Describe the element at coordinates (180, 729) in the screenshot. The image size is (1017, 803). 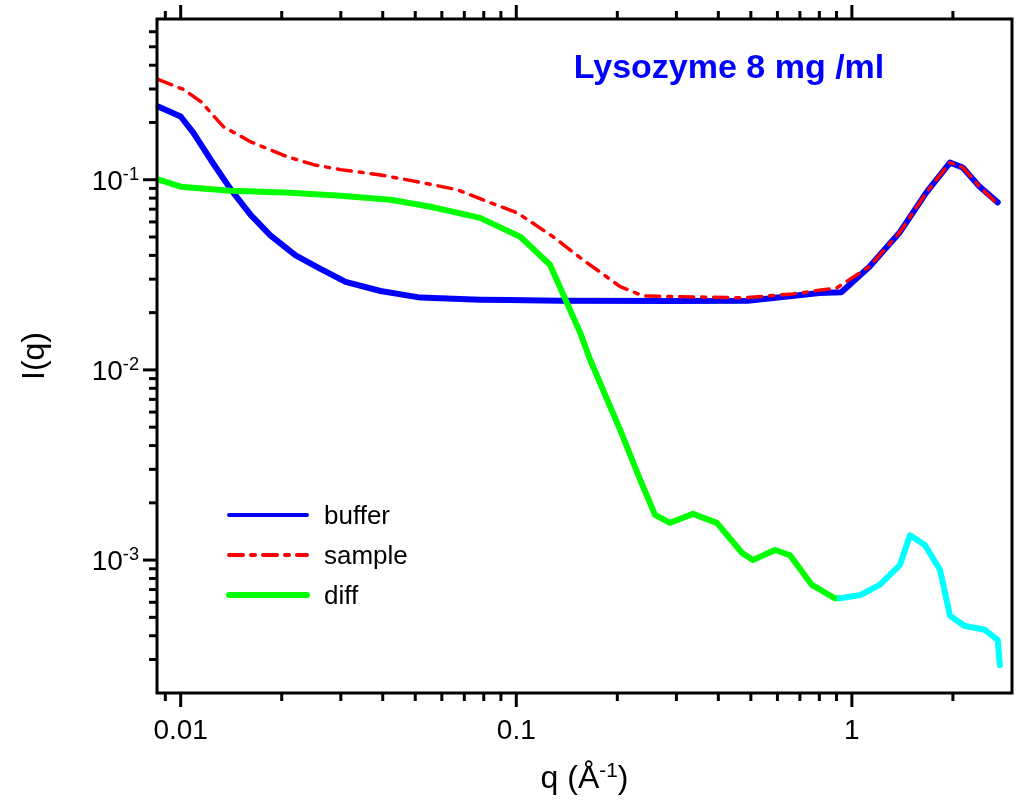
I see `x-tick-label: 0.01` at that location.